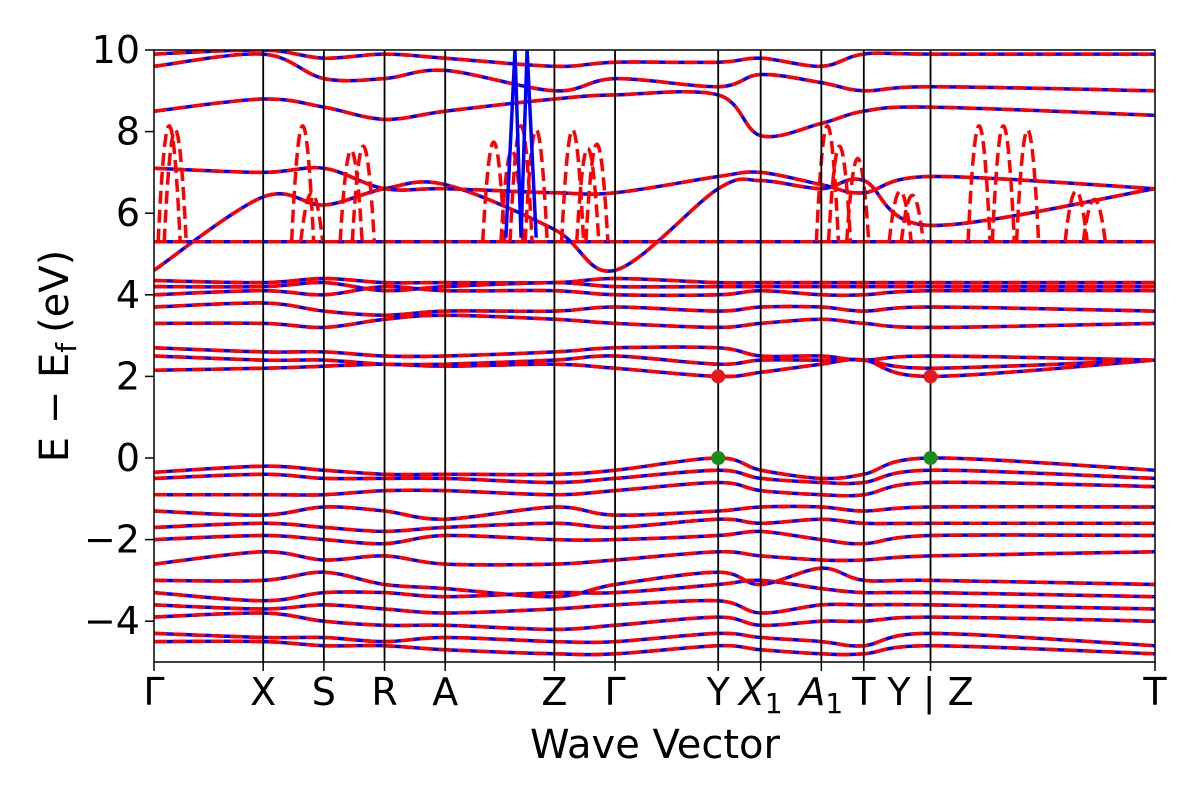  What do you see at coordinates (654, 362) in the screenshot?
I see `band-14-dashed` at bounding box center [654, 362].